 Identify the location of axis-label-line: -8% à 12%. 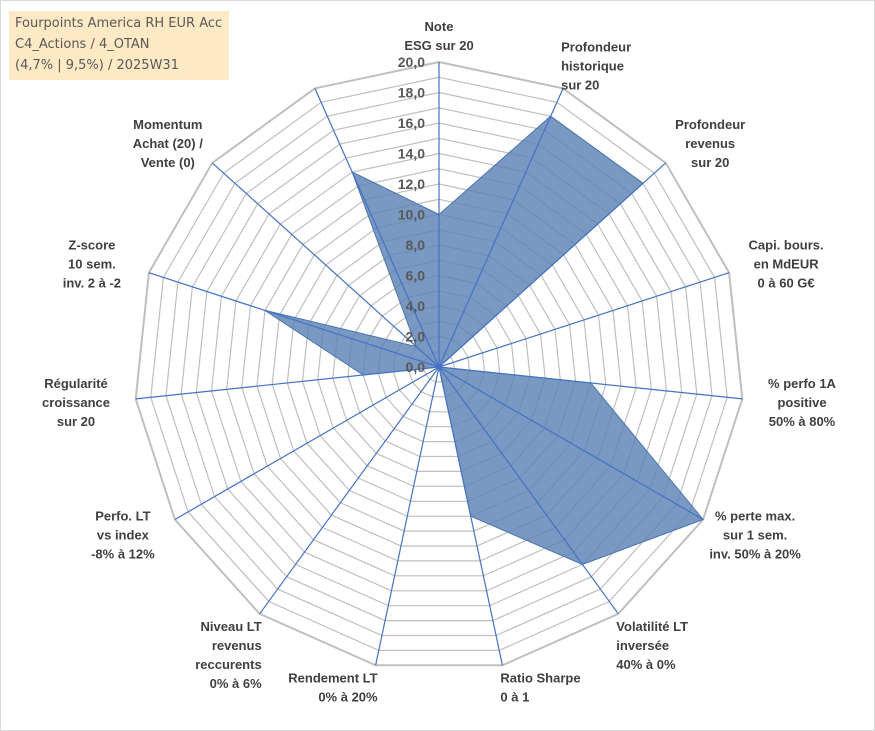
(123, 554).